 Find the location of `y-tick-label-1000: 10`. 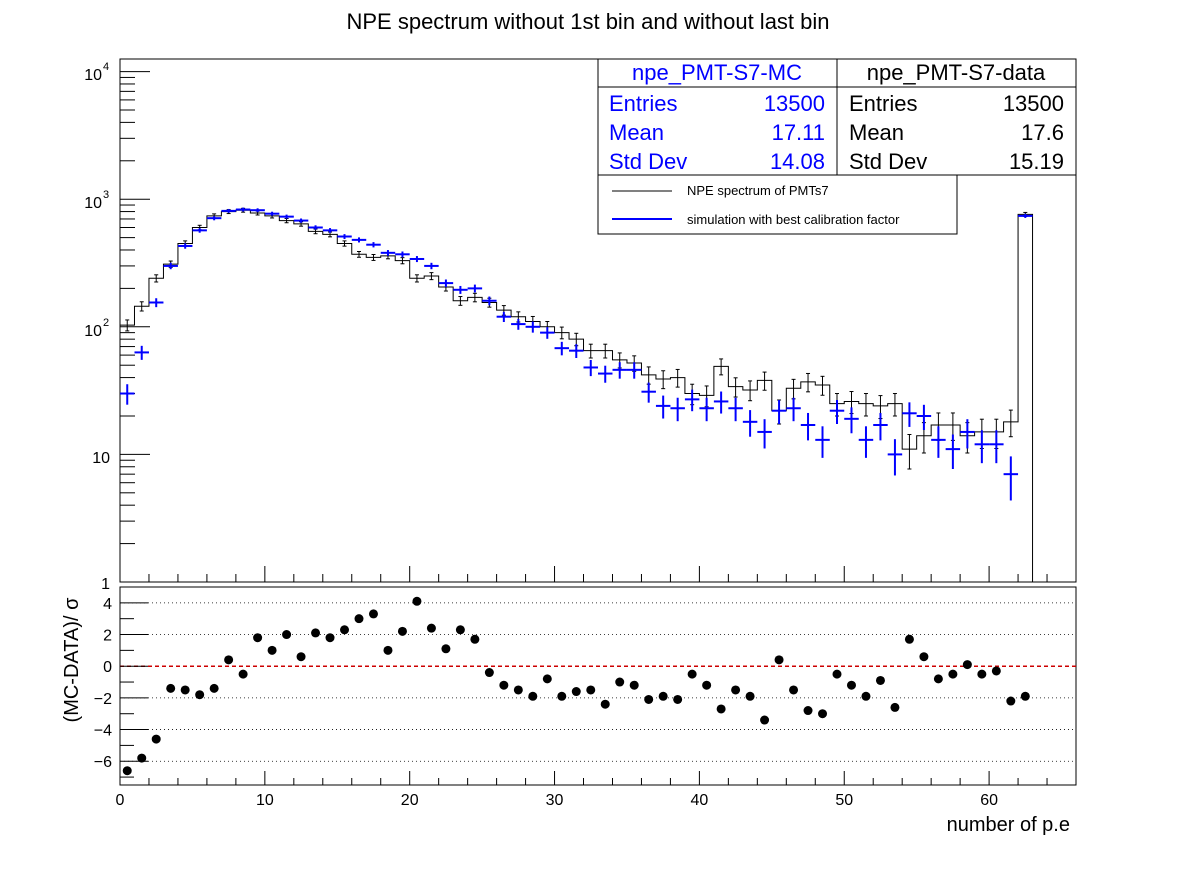

y-tick-label-1000: 10 is located at coordinates (93, 203).